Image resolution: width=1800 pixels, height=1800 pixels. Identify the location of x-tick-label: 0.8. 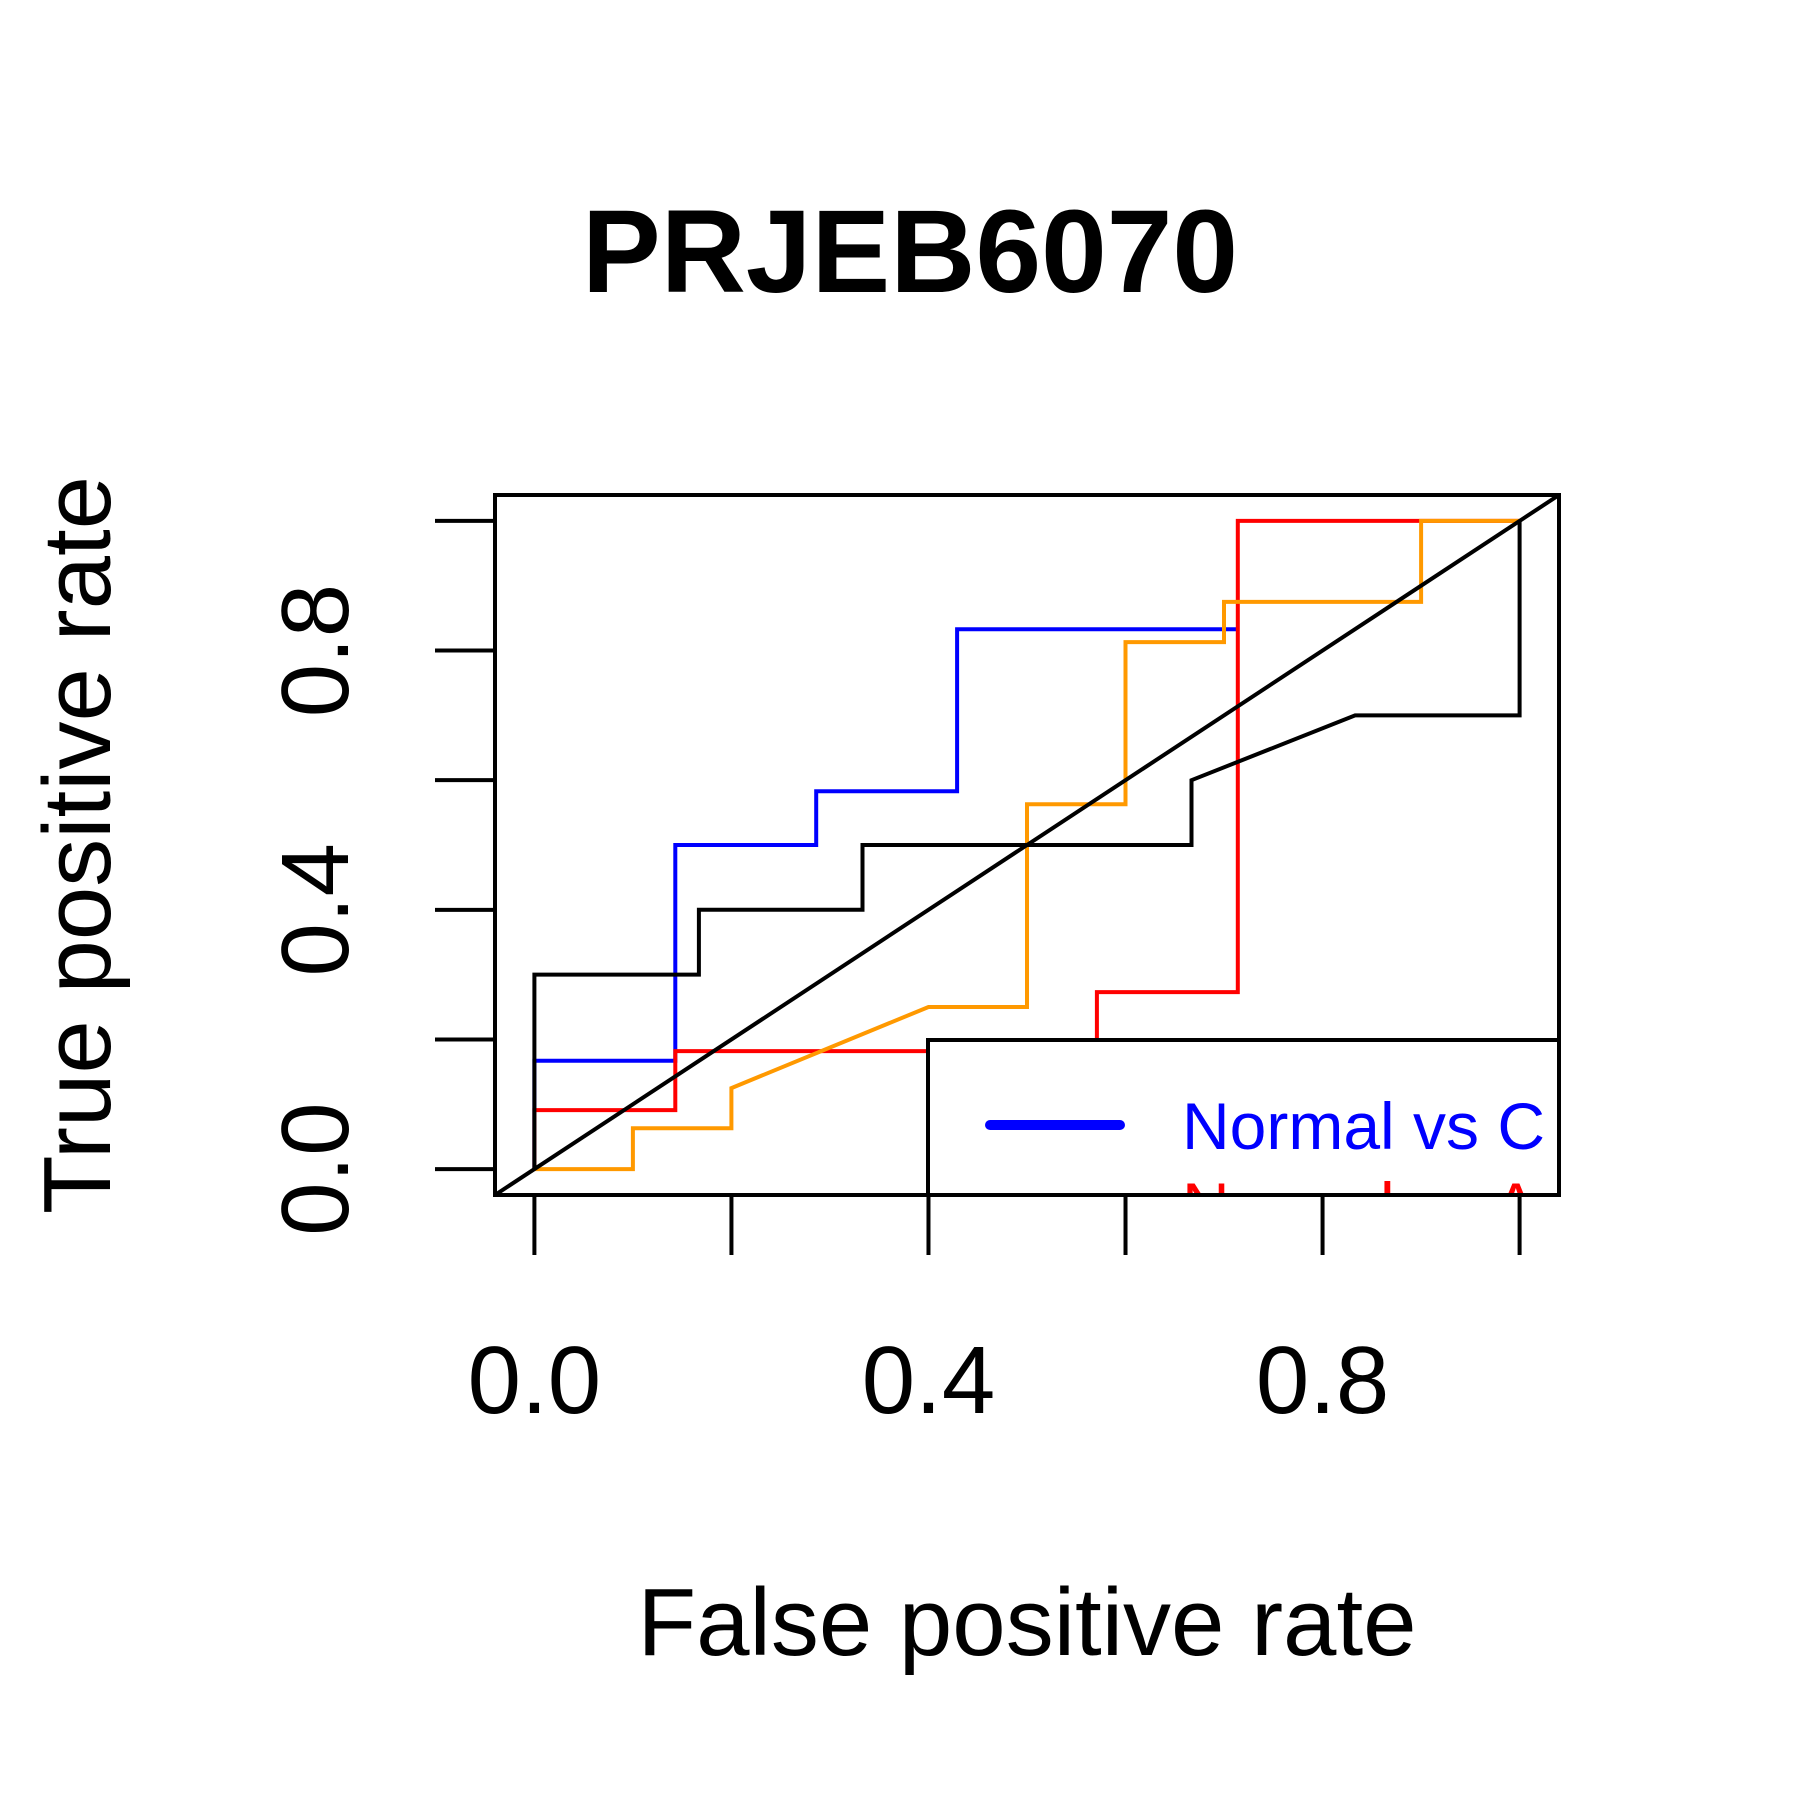
(1322, 1380).